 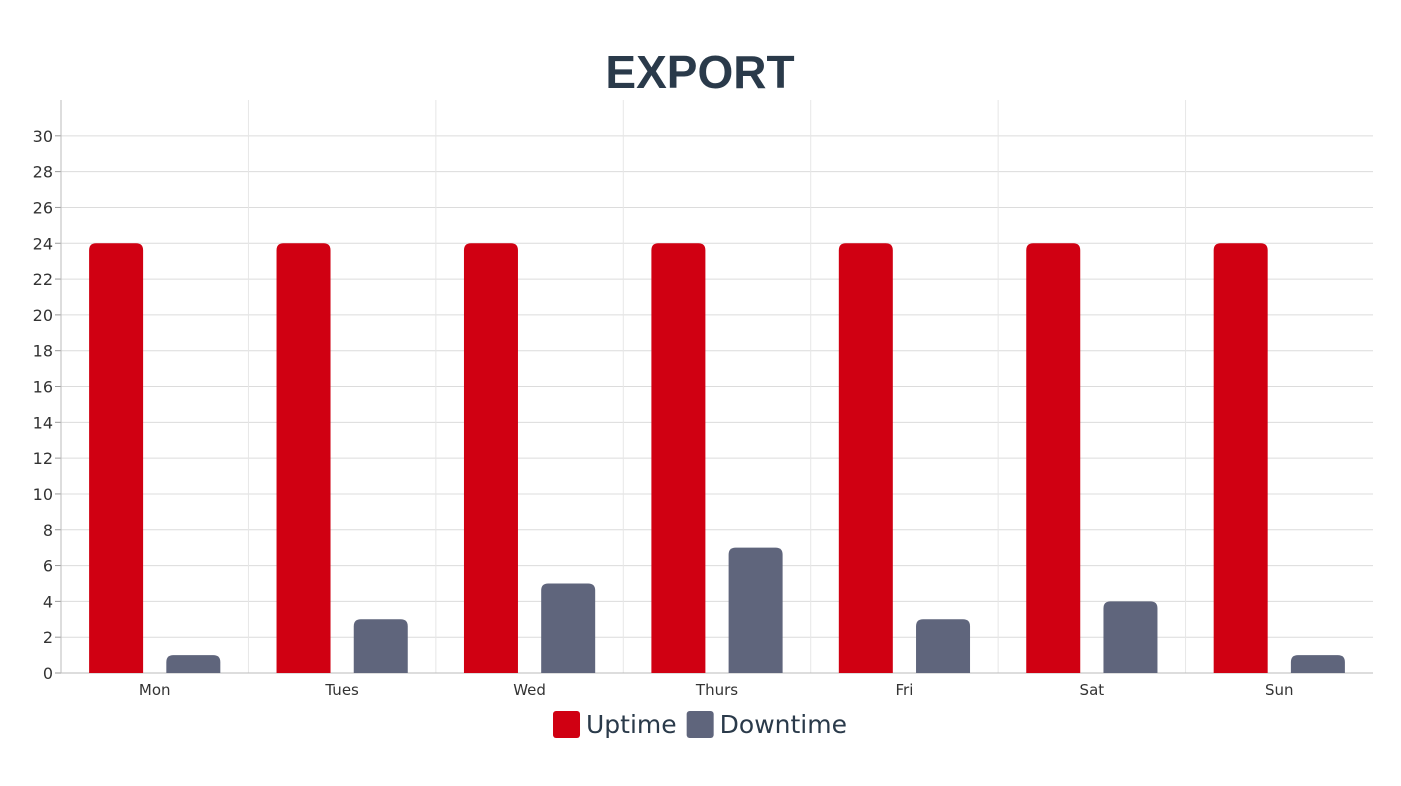 What do you see at coordinates (1240, 458) in the screenshot?
I see `bar-uptime-sun` at bounding box center [1240, 458].